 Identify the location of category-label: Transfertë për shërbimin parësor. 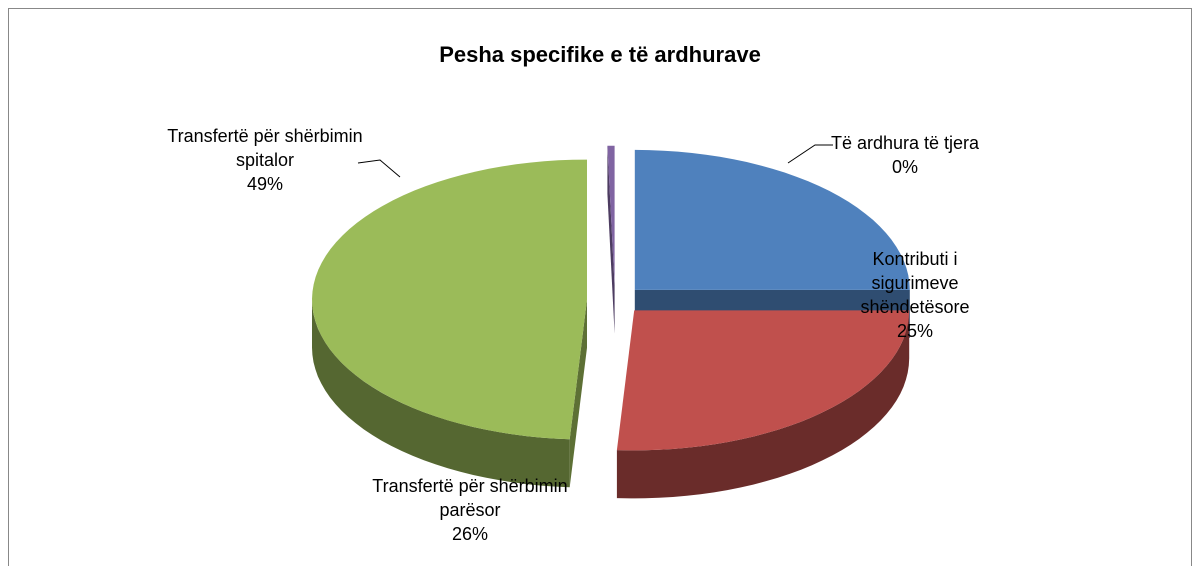
(470, 498).